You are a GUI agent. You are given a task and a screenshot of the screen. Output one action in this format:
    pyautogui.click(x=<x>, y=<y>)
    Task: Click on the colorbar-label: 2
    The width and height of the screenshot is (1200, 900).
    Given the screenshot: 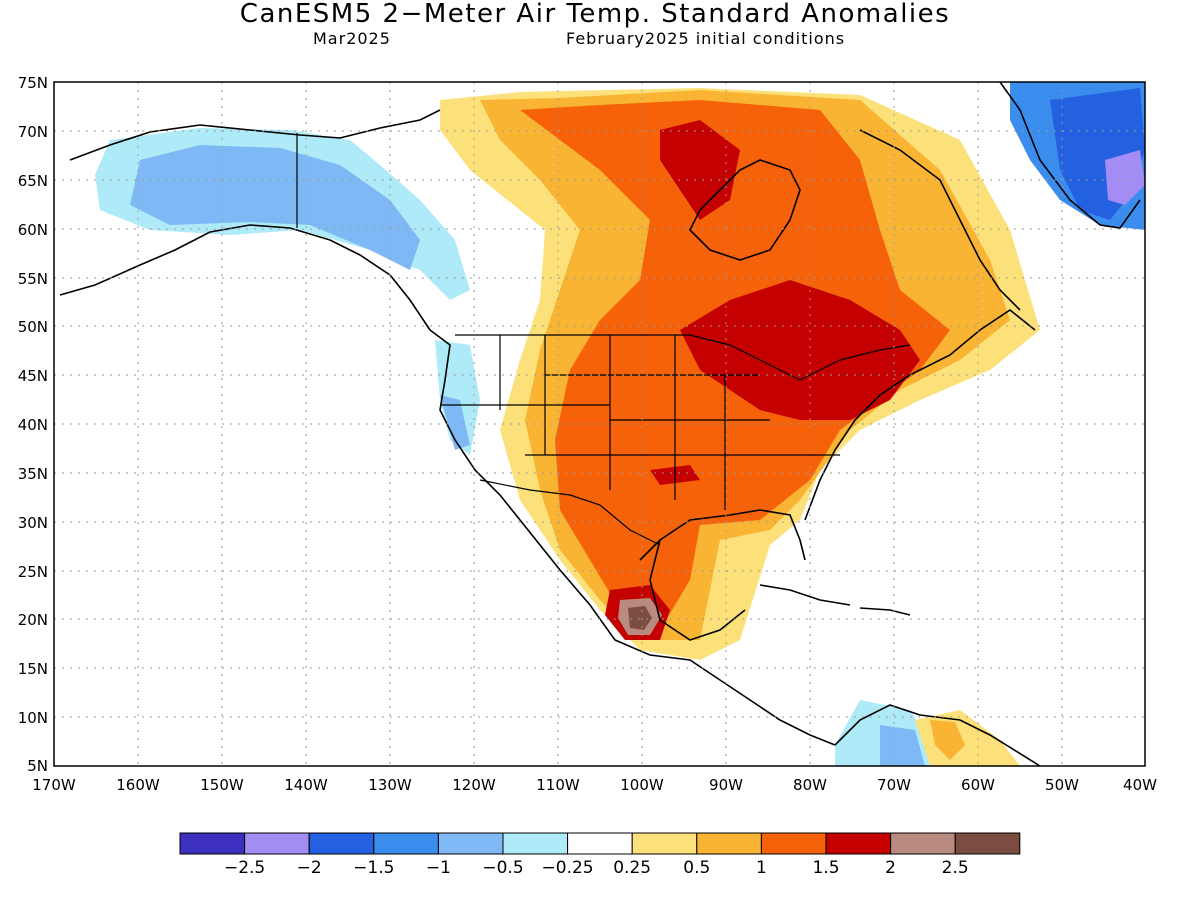 What is the action you would take?
    pyautogui.click(x=890, y=868)
    